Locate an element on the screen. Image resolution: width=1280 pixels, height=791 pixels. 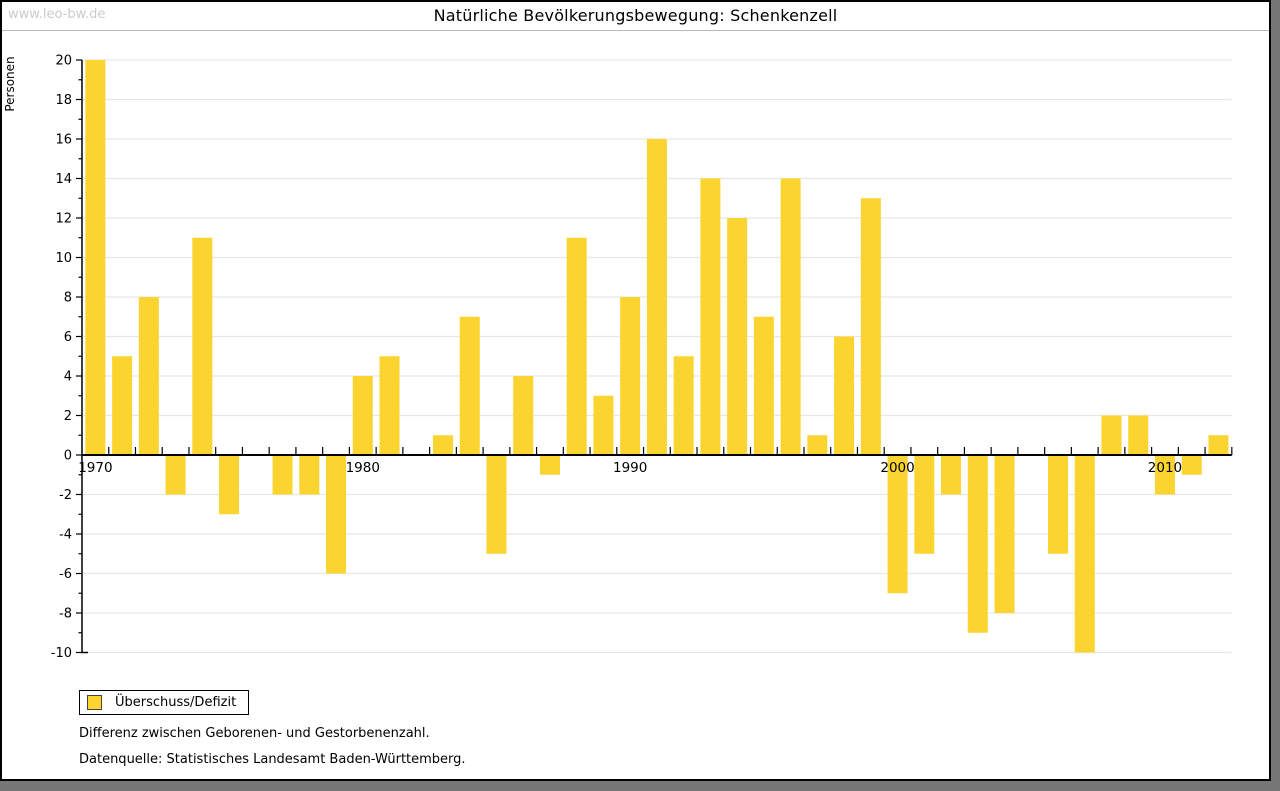
x-tick-label: 1970 is located at coordinates (95, 468).